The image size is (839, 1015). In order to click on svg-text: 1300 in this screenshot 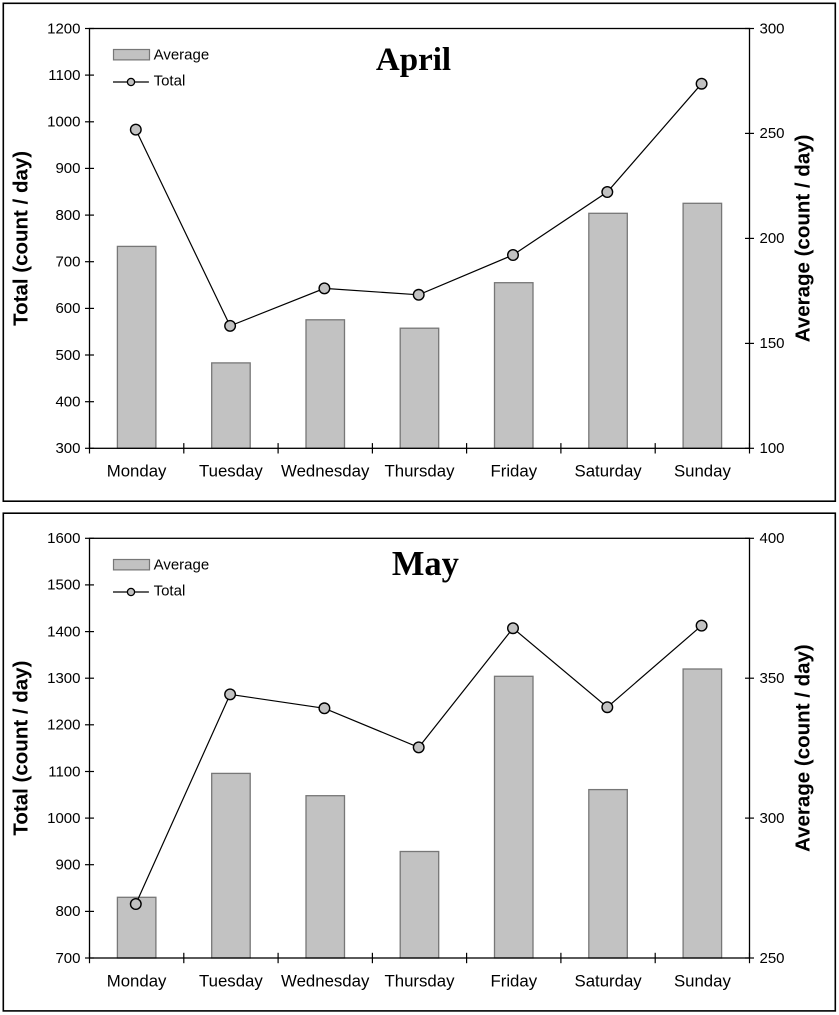, I will do `click(63, 678)`.